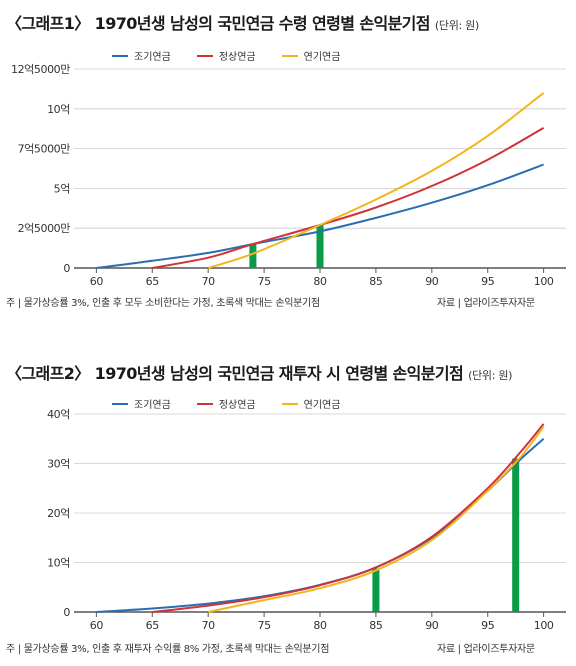 The image size is (576, 666). What do you see at coordinates (58, 464) in the screenshot?
I see `y-tick-label: 30억` at bounding box center [58, 464].